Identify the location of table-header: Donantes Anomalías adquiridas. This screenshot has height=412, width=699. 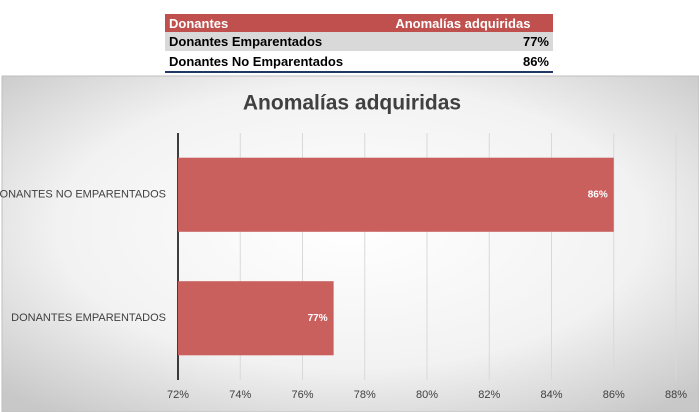
(359, 23).